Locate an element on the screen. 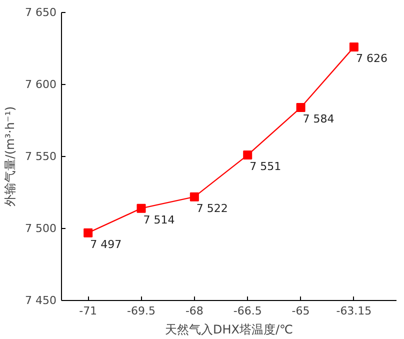  data-label: 7 497 is located at coordinates (106, 244).